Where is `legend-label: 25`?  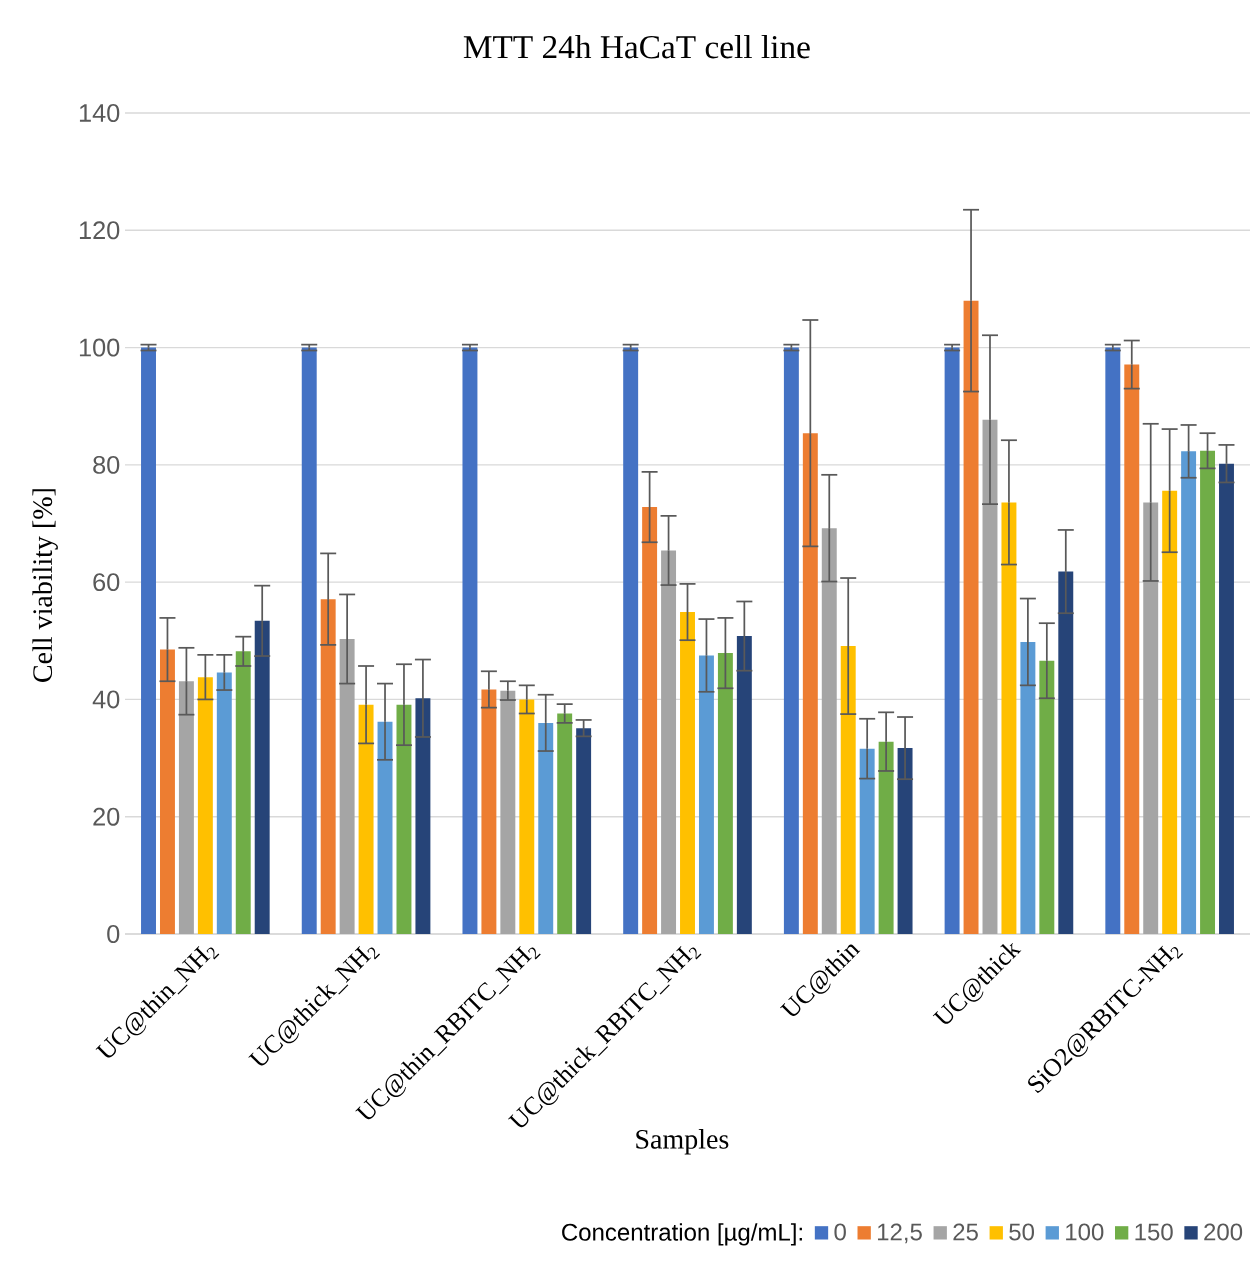 legend-label: 25 is located at coordinates (965, 1232).